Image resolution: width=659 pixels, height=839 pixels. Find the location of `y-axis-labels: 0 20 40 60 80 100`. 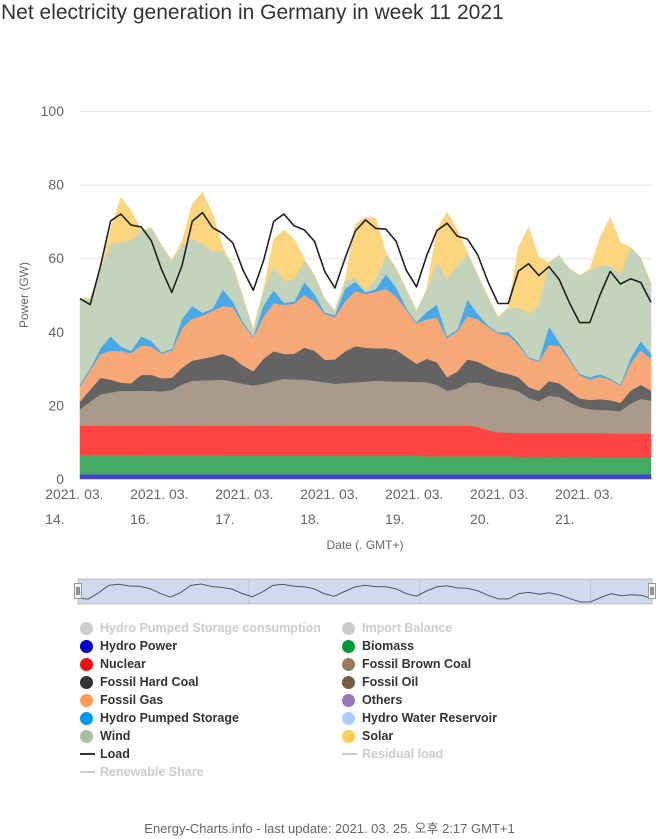

y-axis-labels: 0 20 40 60 80 100 is located at coordinates (53, 295).